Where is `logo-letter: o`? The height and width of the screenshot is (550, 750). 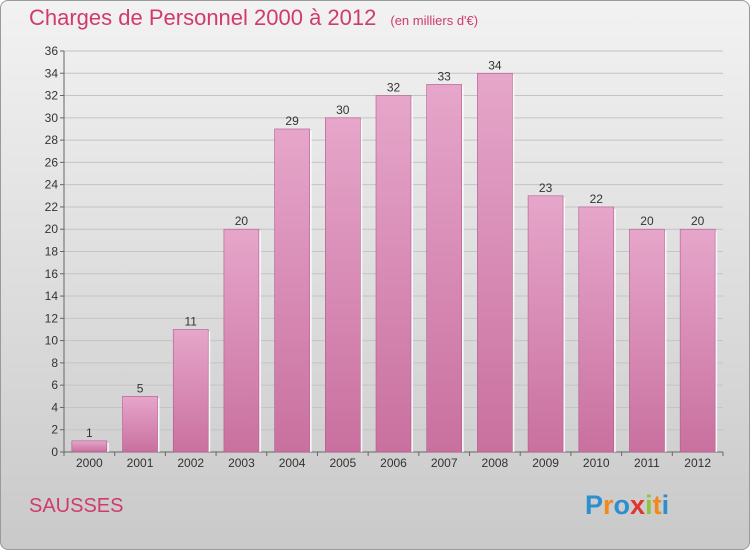 logo-letter: o is located at coordinates (622, 505).